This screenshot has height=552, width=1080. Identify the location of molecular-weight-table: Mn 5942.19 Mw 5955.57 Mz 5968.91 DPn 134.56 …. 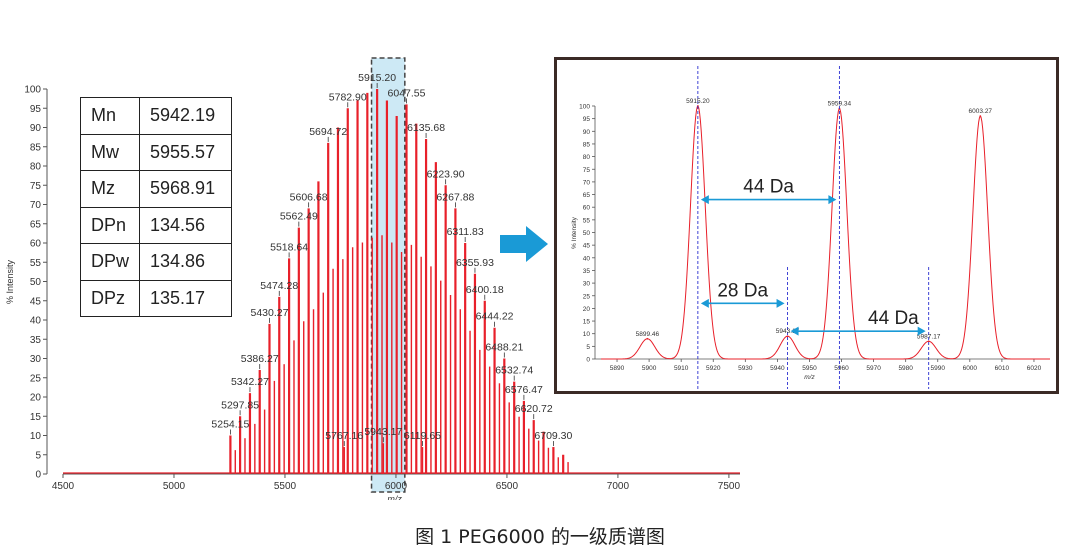
(156, 207).